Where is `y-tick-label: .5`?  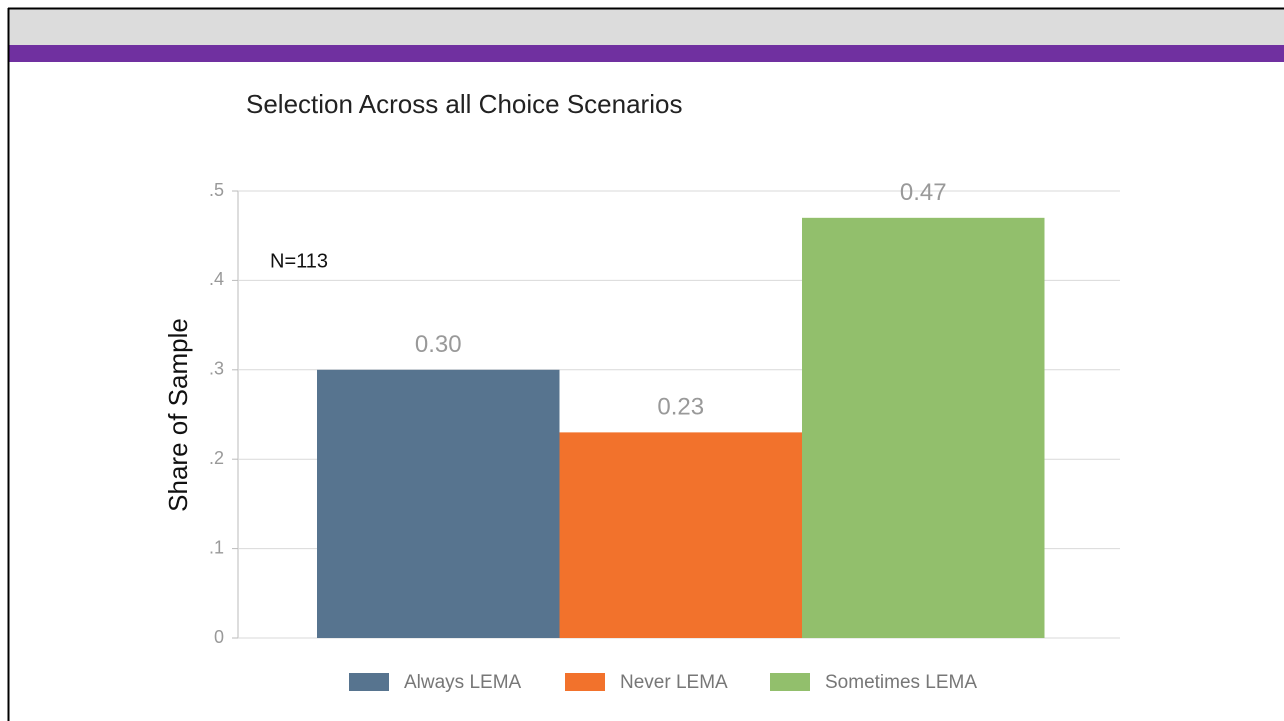 y-tick-label: .5 is located at coordinates (216, 190).